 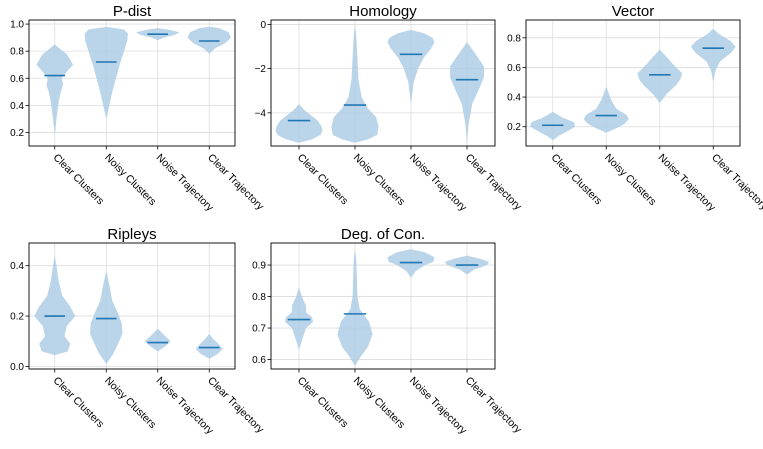 What do you see at coordinates (17, 367) in the screenshot?
I see `y-tick-label: 0.0` at bounding box center [17, 367].